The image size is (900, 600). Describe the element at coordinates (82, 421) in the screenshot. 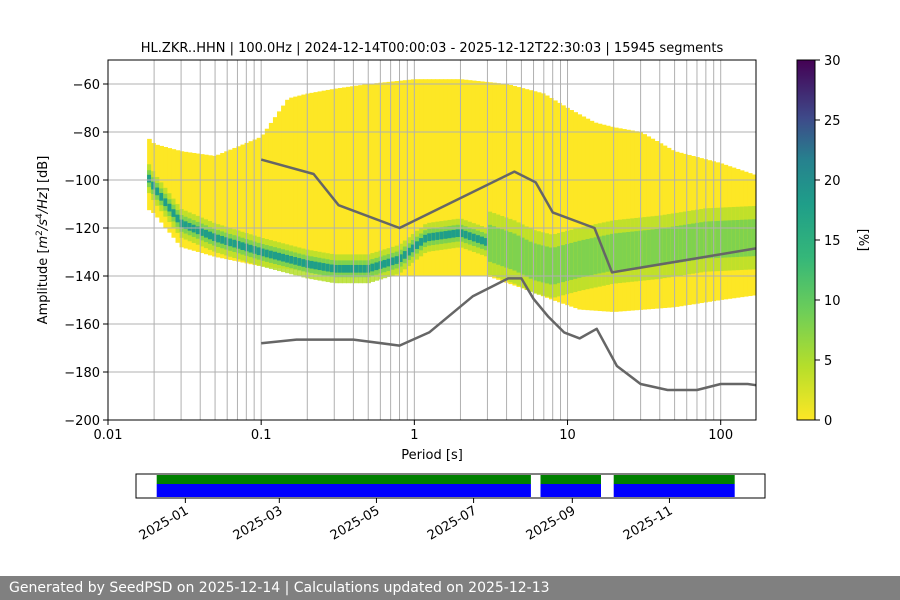

I see `y-tick-label: −200` at that location.